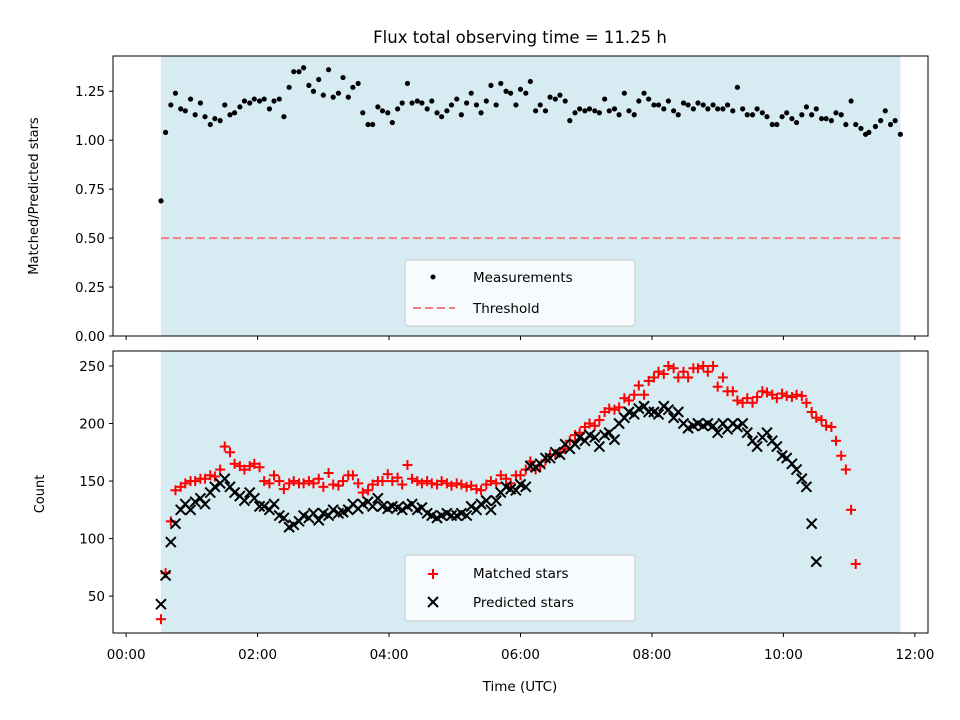  I want to click on count-legend: Matched stars Predicted stars, so click(520, 588).